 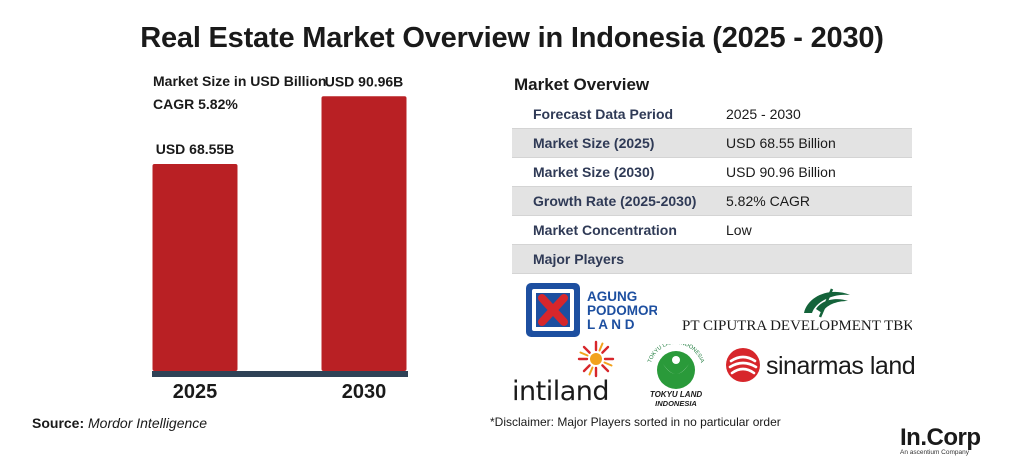 I want to click on table-row: Forecast Data Period 2025 - 2030, so click(x=712, y=114).